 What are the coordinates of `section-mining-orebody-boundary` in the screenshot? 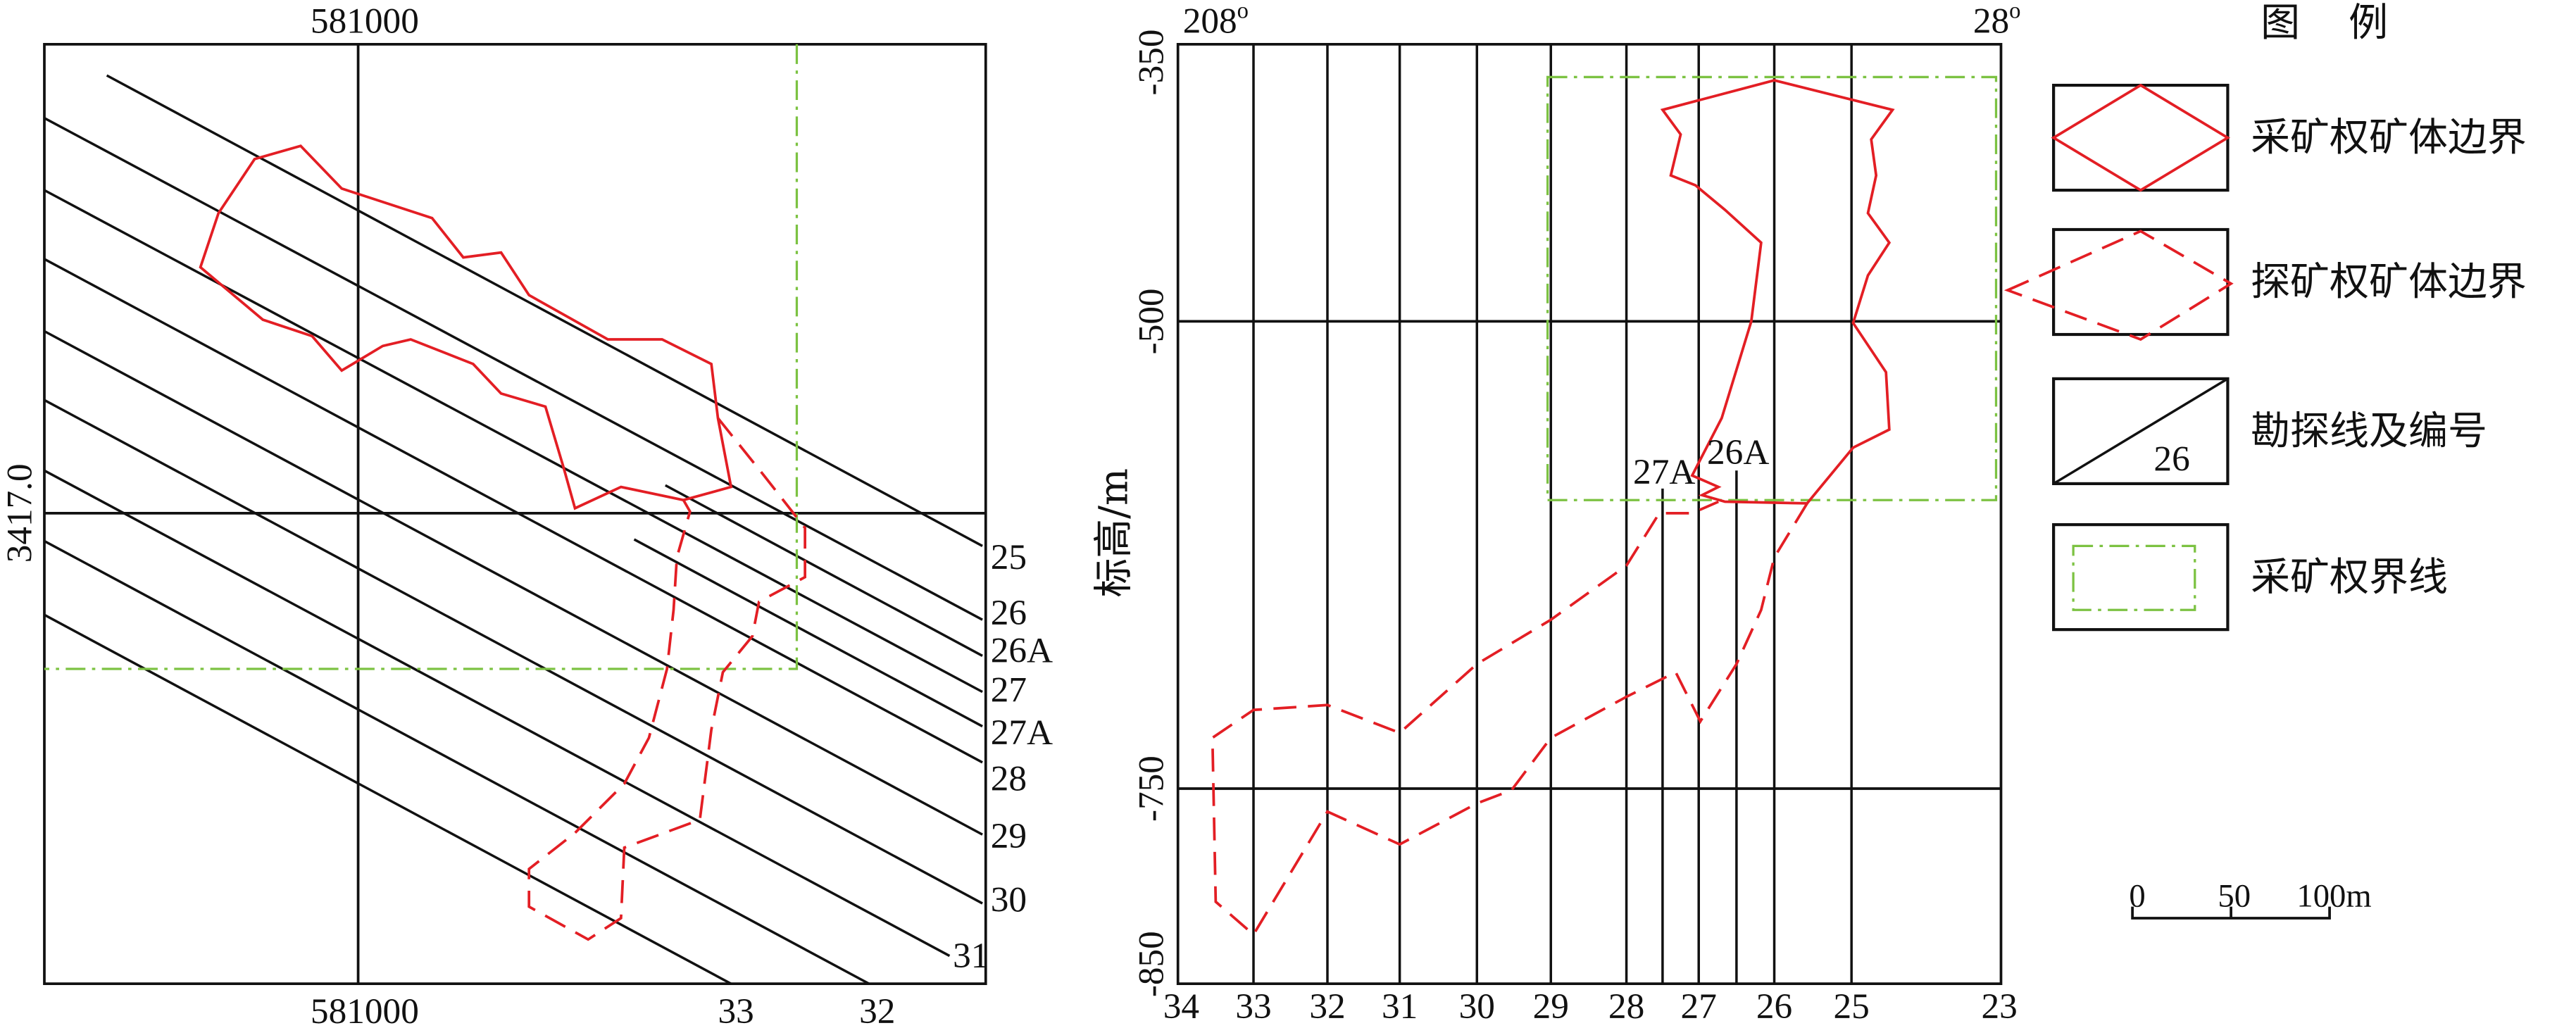 It's located at (1777, 292).